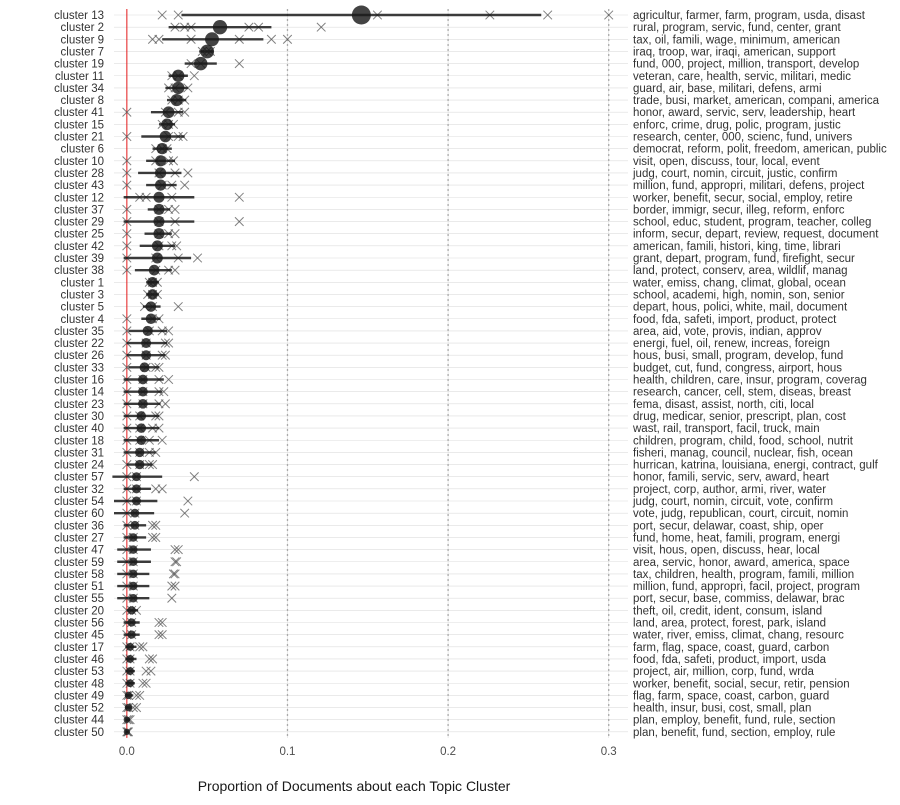  What do you see at coordinates (726, 162) in the screenshot?
I see `topic-label: visit, open, discuss, tour, local, event` at bounding box center [726, 162].